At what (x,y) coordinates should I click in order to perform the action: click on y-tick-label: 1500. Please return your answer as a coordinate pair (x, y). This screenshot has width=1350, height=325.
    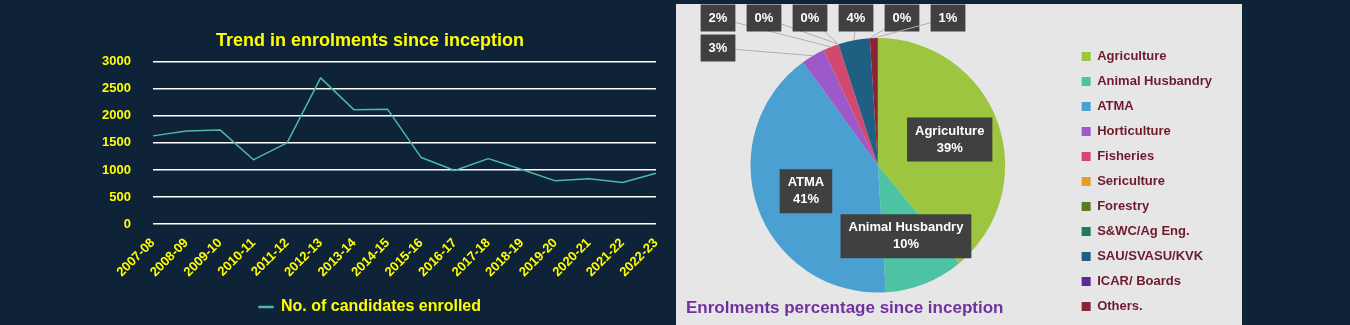
    Looking at the image, I should click on (116, 142).